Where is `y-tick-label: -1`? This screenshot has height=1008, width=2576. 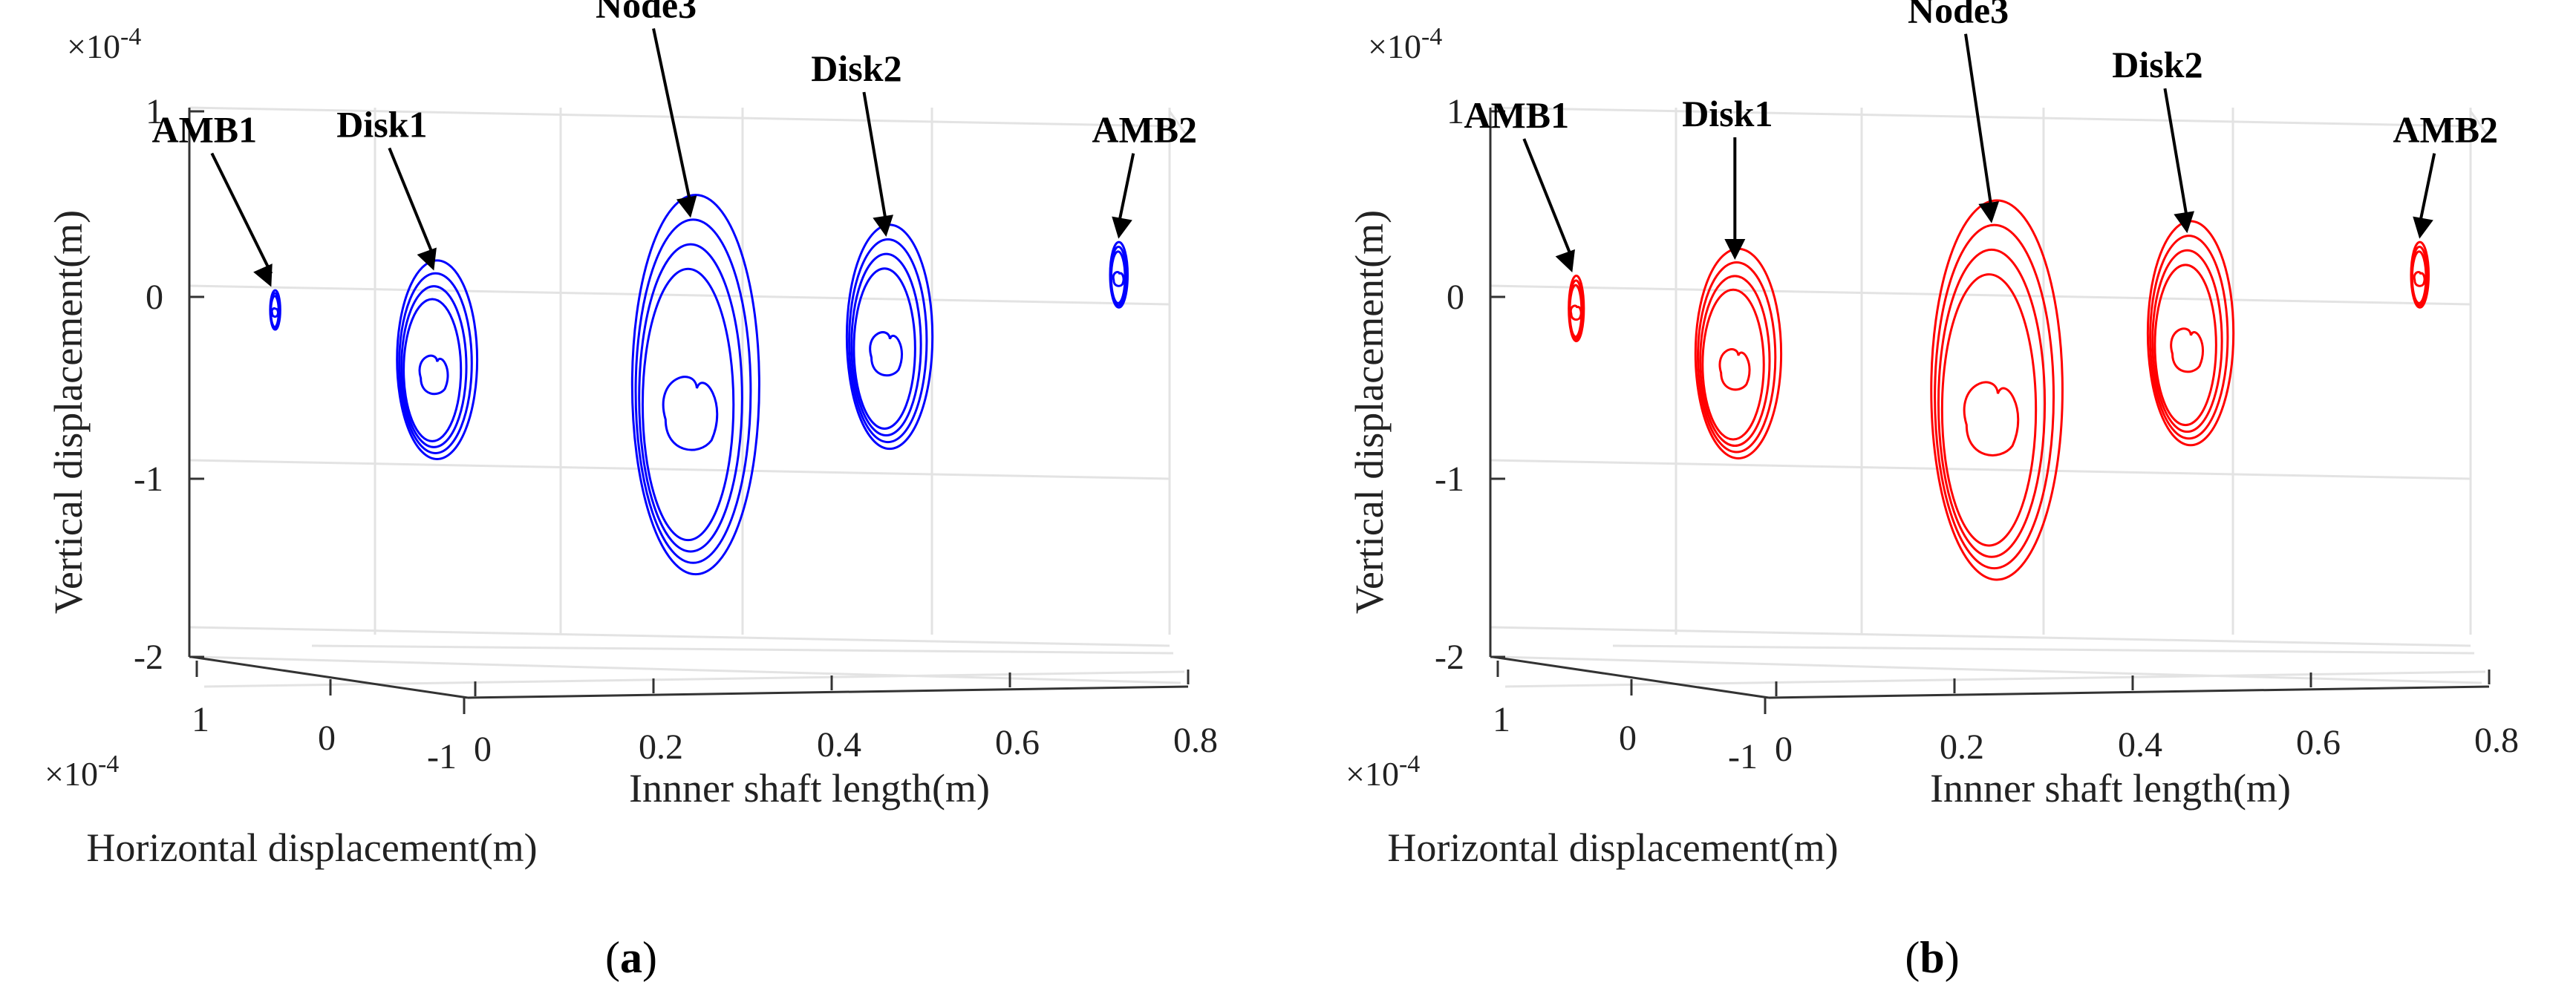
y-tick-label: -1 is located at coordinates (1743, 757).